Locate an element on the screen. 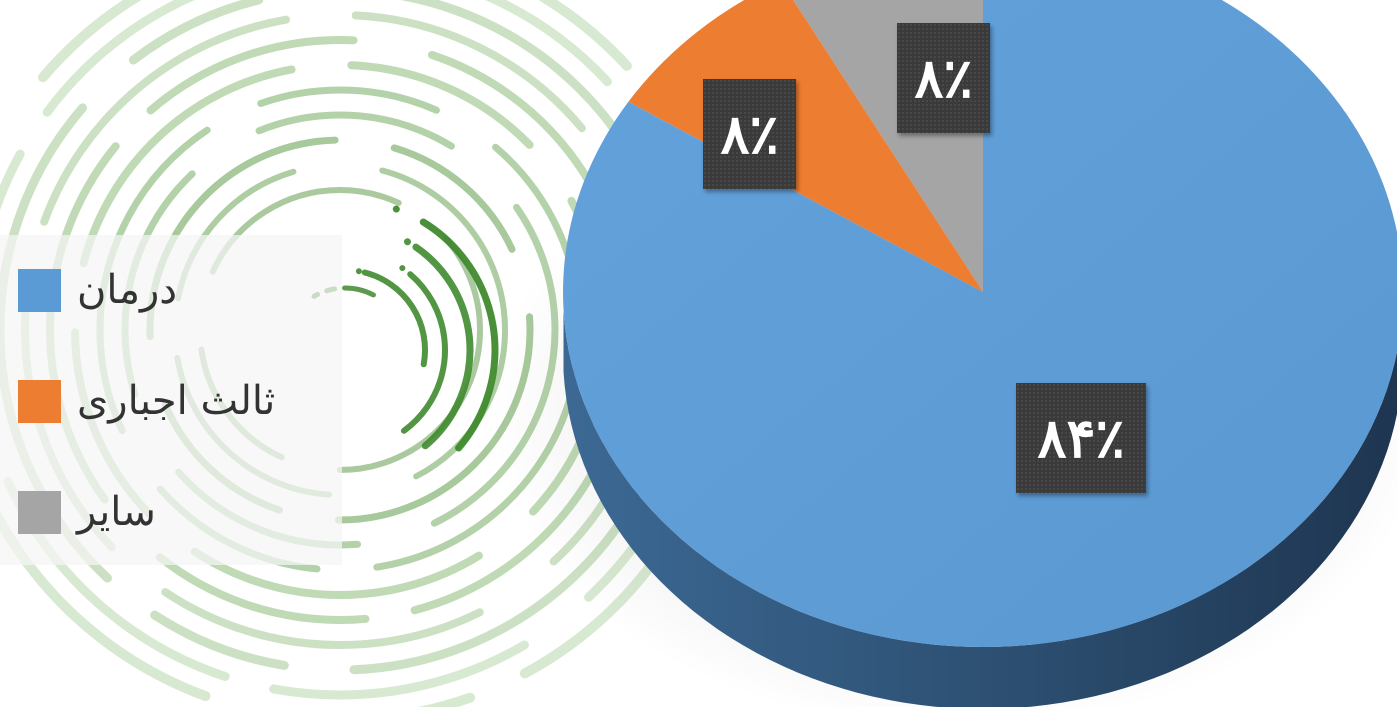 Image resolution: width=1397 pixels, height=707 pixels. legend-item-salis-ejbari: ثالث اجباری is located at coordinates (146, 401).